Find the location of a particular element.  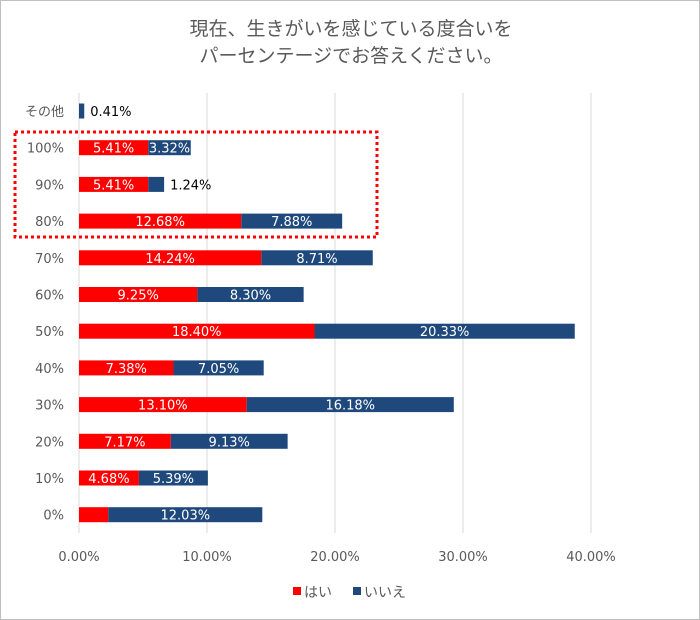

y-tick-label: 10% is located at coordinates (49, 479).